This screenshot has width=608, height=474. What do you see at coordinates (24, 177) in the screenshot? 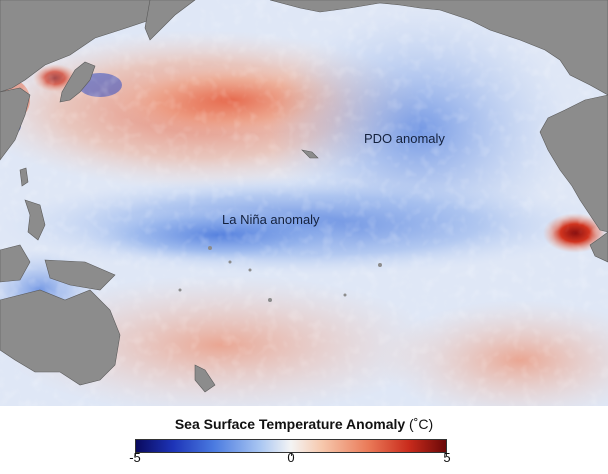
I see `land-taiwan` at bounding box center [24, 177].